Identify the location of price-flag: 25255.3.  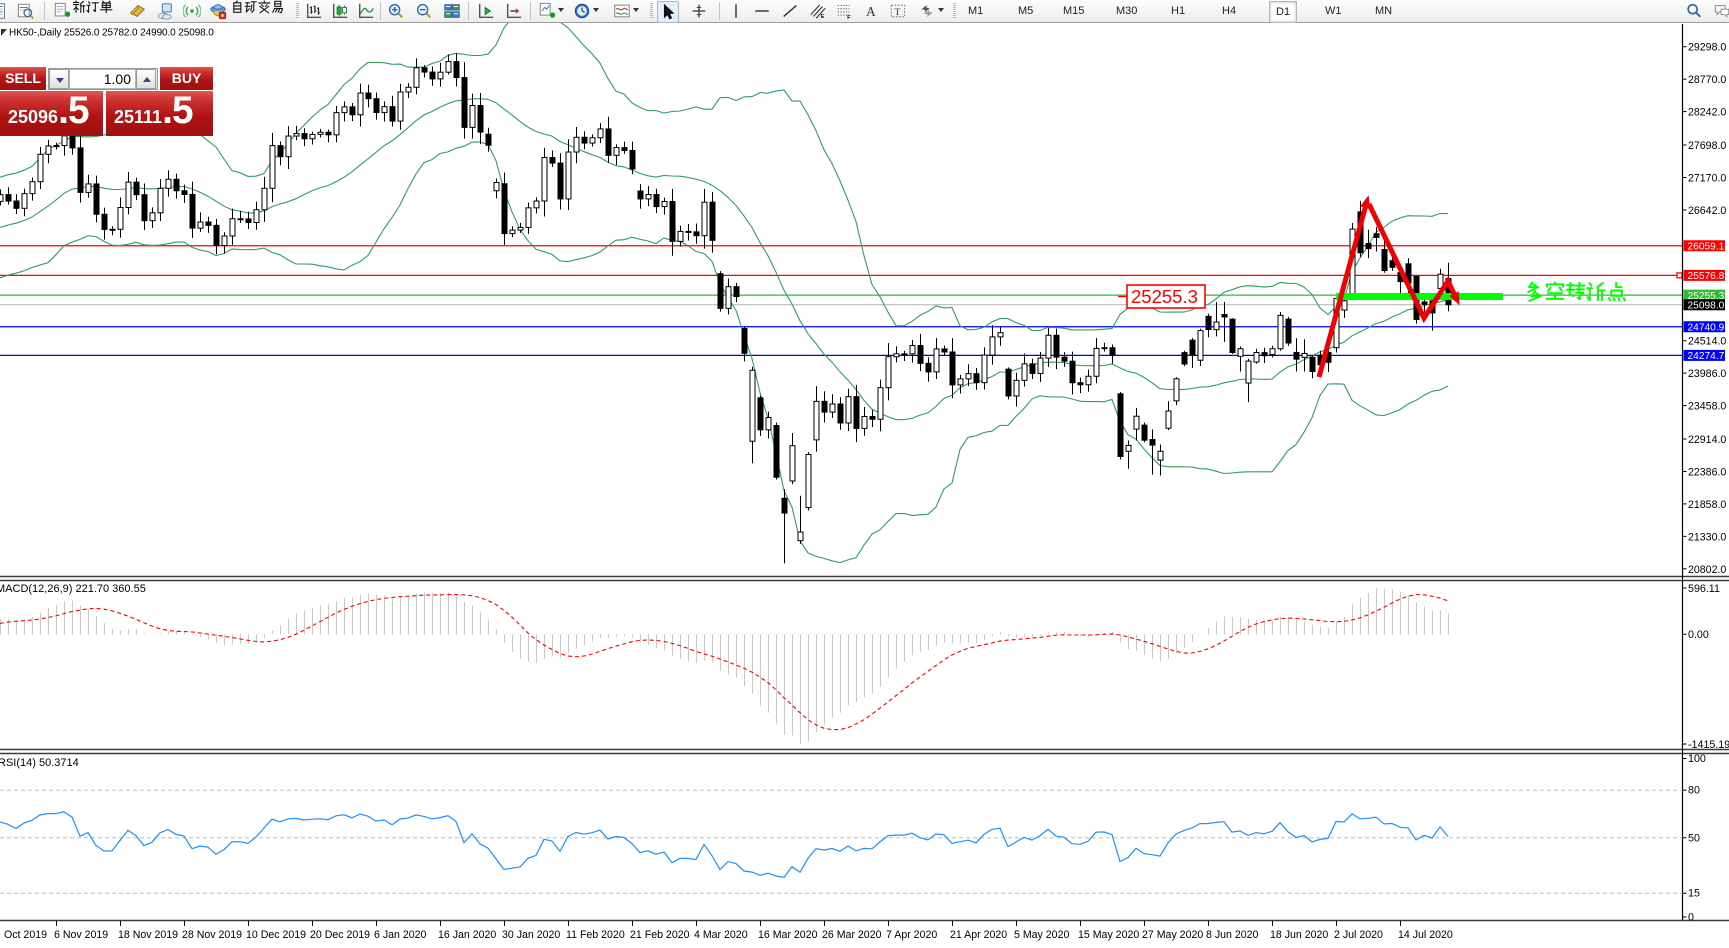
(1162, 296).